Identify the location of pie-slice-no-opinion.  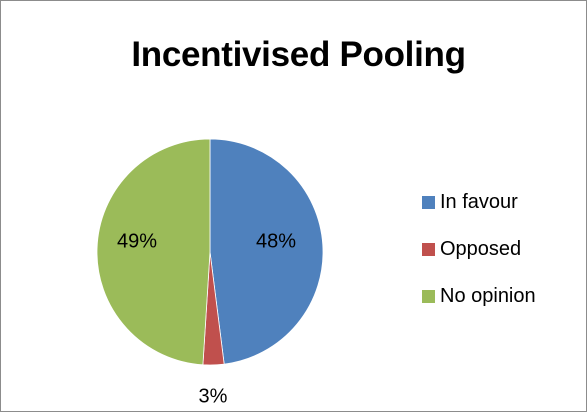
(153, 252).